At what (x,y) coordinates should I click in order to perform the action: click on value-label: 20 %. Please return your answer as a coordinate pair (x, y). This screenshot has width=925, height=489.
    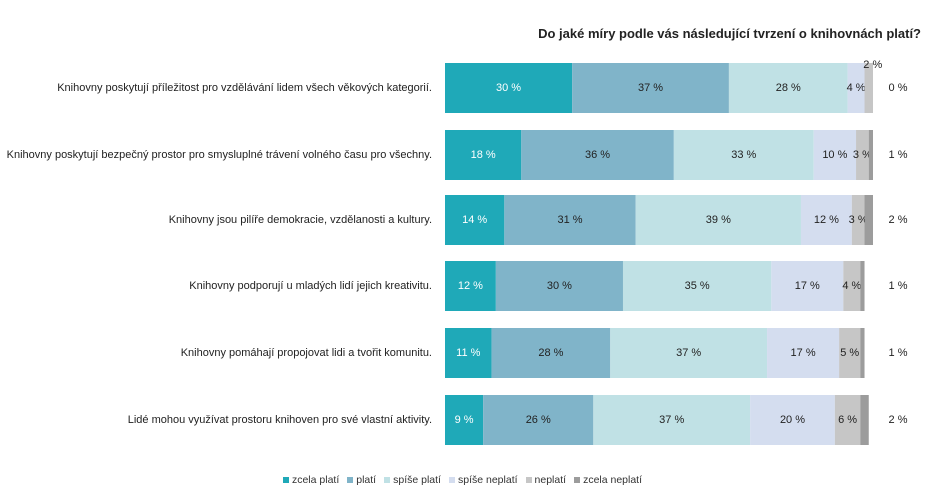
    Looking at the image, I should click on (792, 420).